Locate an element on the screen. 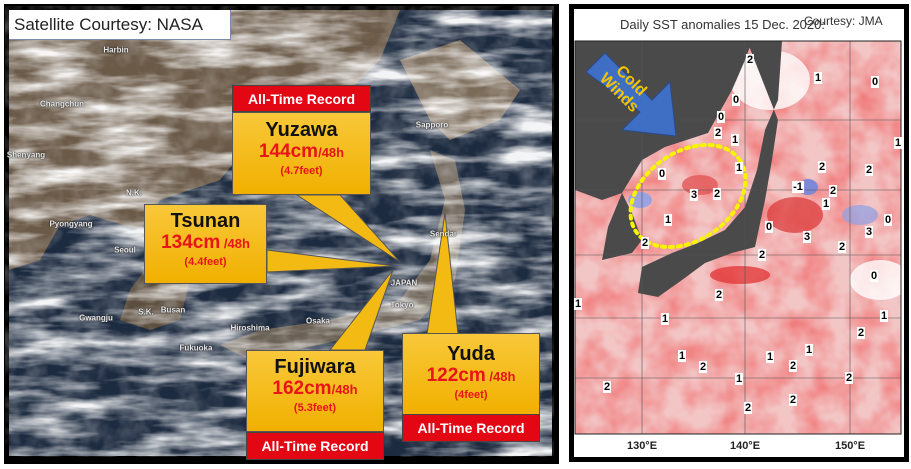  place-label: Sendai is located at coordinates (443, 234).